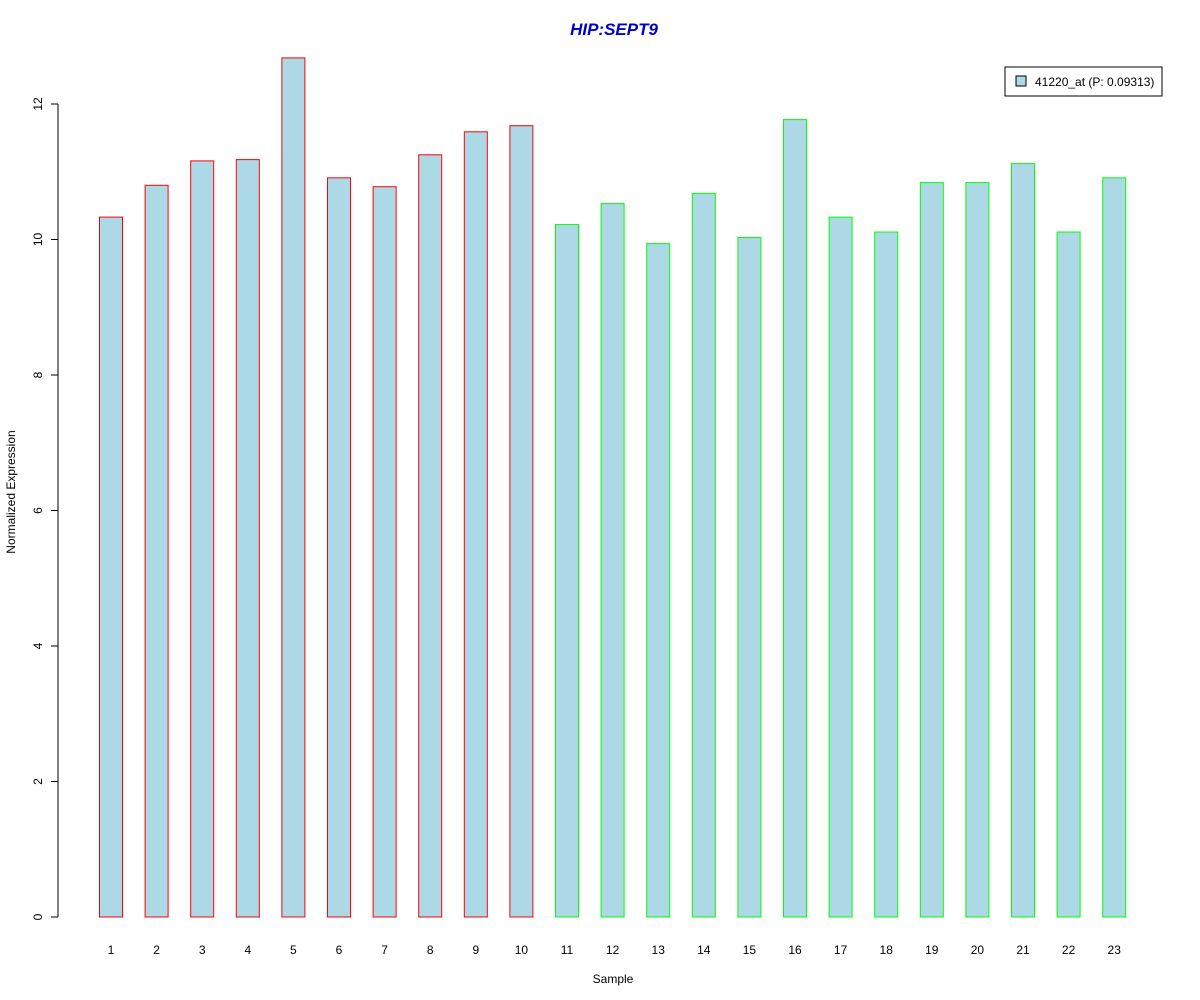 This screenshot has width=1200, height=1000. I want to click on x-tick-label: 11, so click(567, 950).